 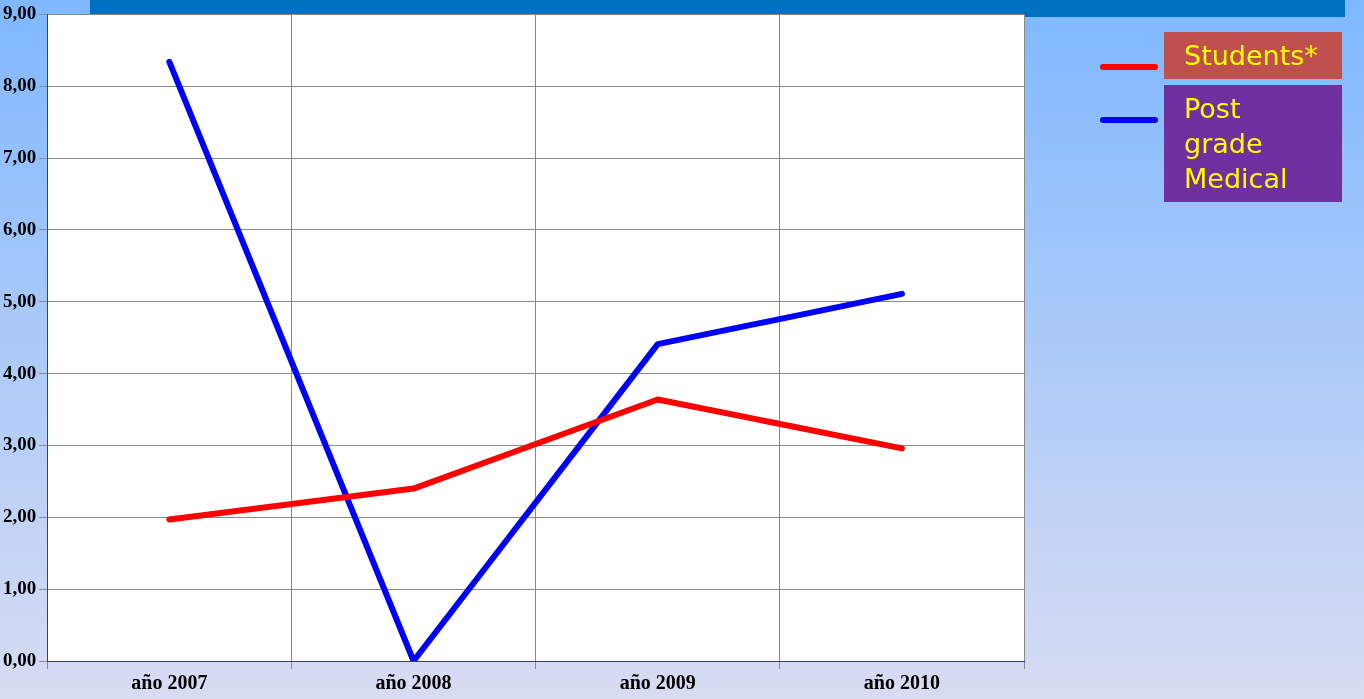 What do you see at coordinates (413, 682) in the screenshot?
I see `x-tick-label: año 2008` at bounding box center [413, 682].